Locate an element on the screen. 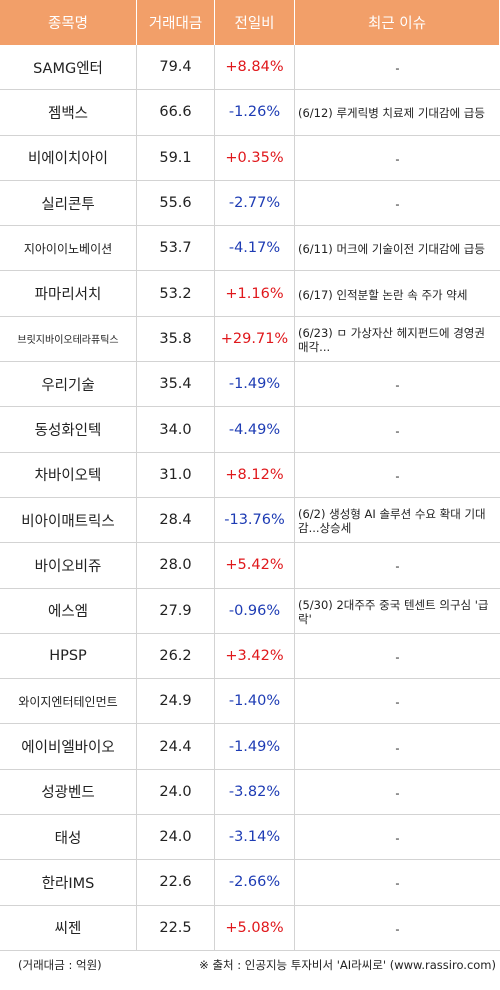 Image resolution: width=500 pixels, height=990 pixels. trade-volume: 31.0 is located at coordinates (176, 474).